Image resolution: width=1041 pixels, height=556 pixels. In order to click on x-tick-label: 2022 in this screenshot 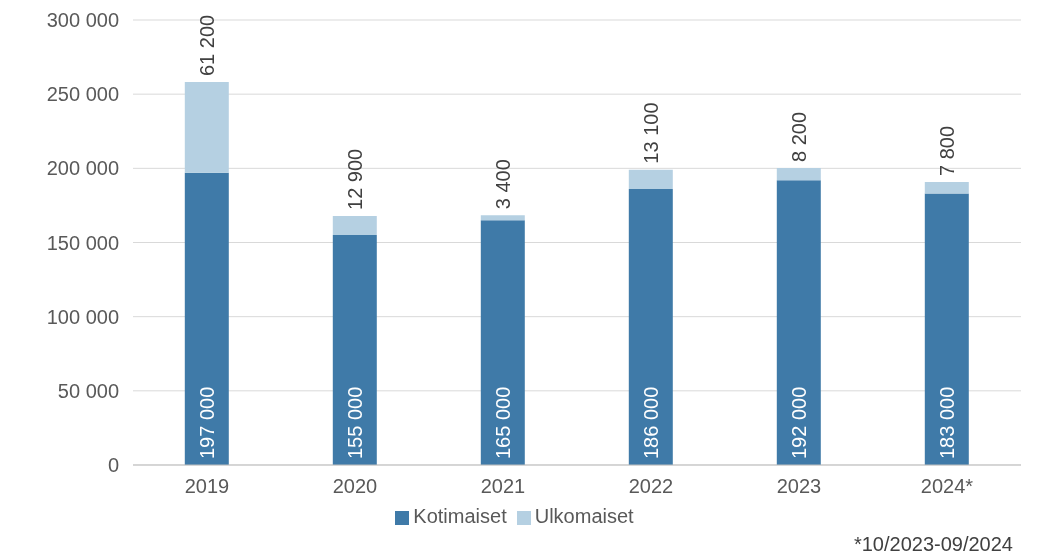, I will do `click(651, 486)`.